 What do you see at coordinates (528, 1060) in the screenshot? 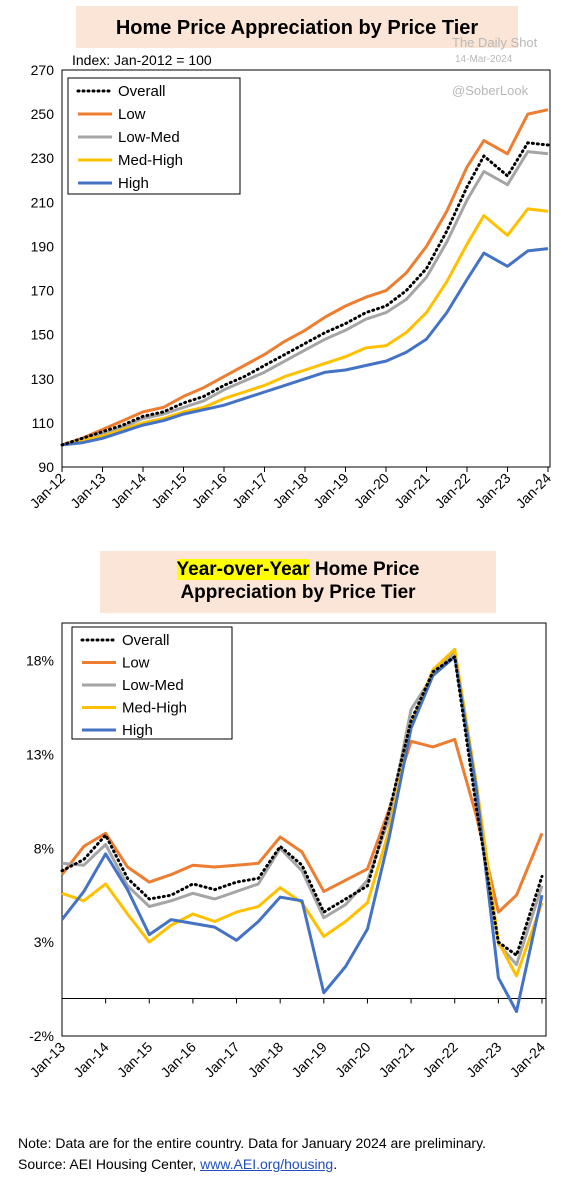
I see `x-tick-label: Jan-24` at bounding box center [528, 1060].